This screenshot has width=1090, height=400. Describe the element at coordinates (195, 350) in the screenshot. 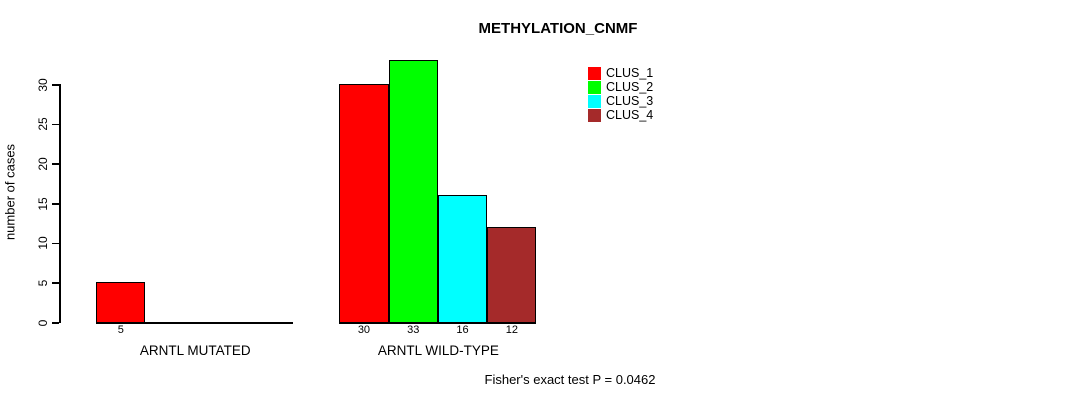

I see `x-axis-category-label: ARNTL MUTATED` at that location.